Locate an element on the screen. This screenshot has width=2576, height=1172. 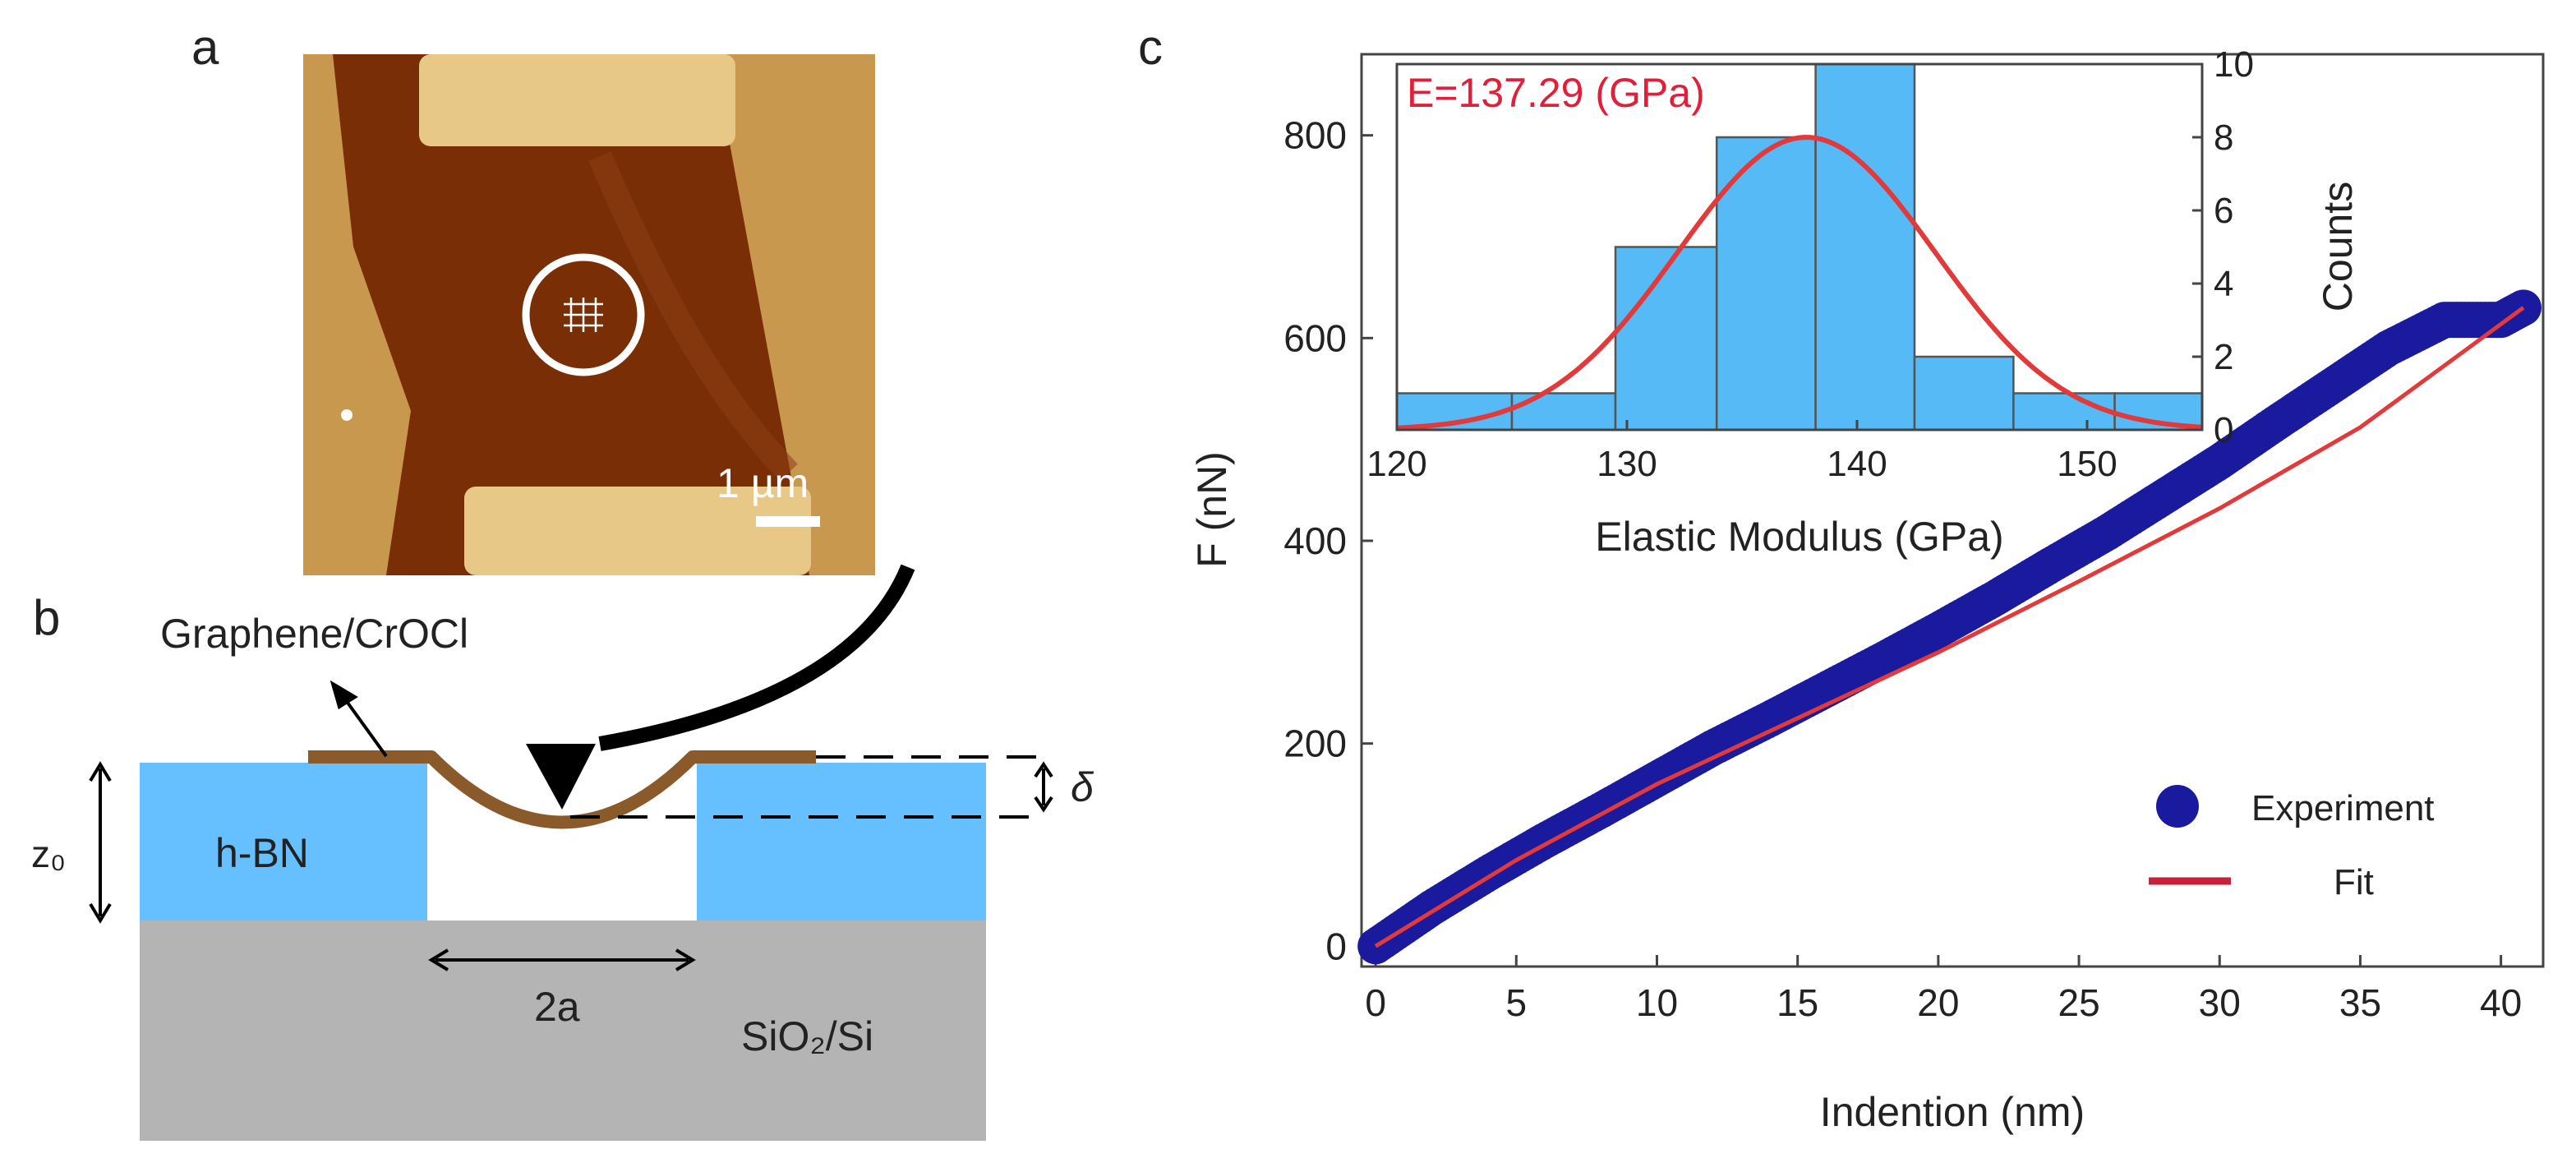
experiment-point is located at coordinates (2523, 307).